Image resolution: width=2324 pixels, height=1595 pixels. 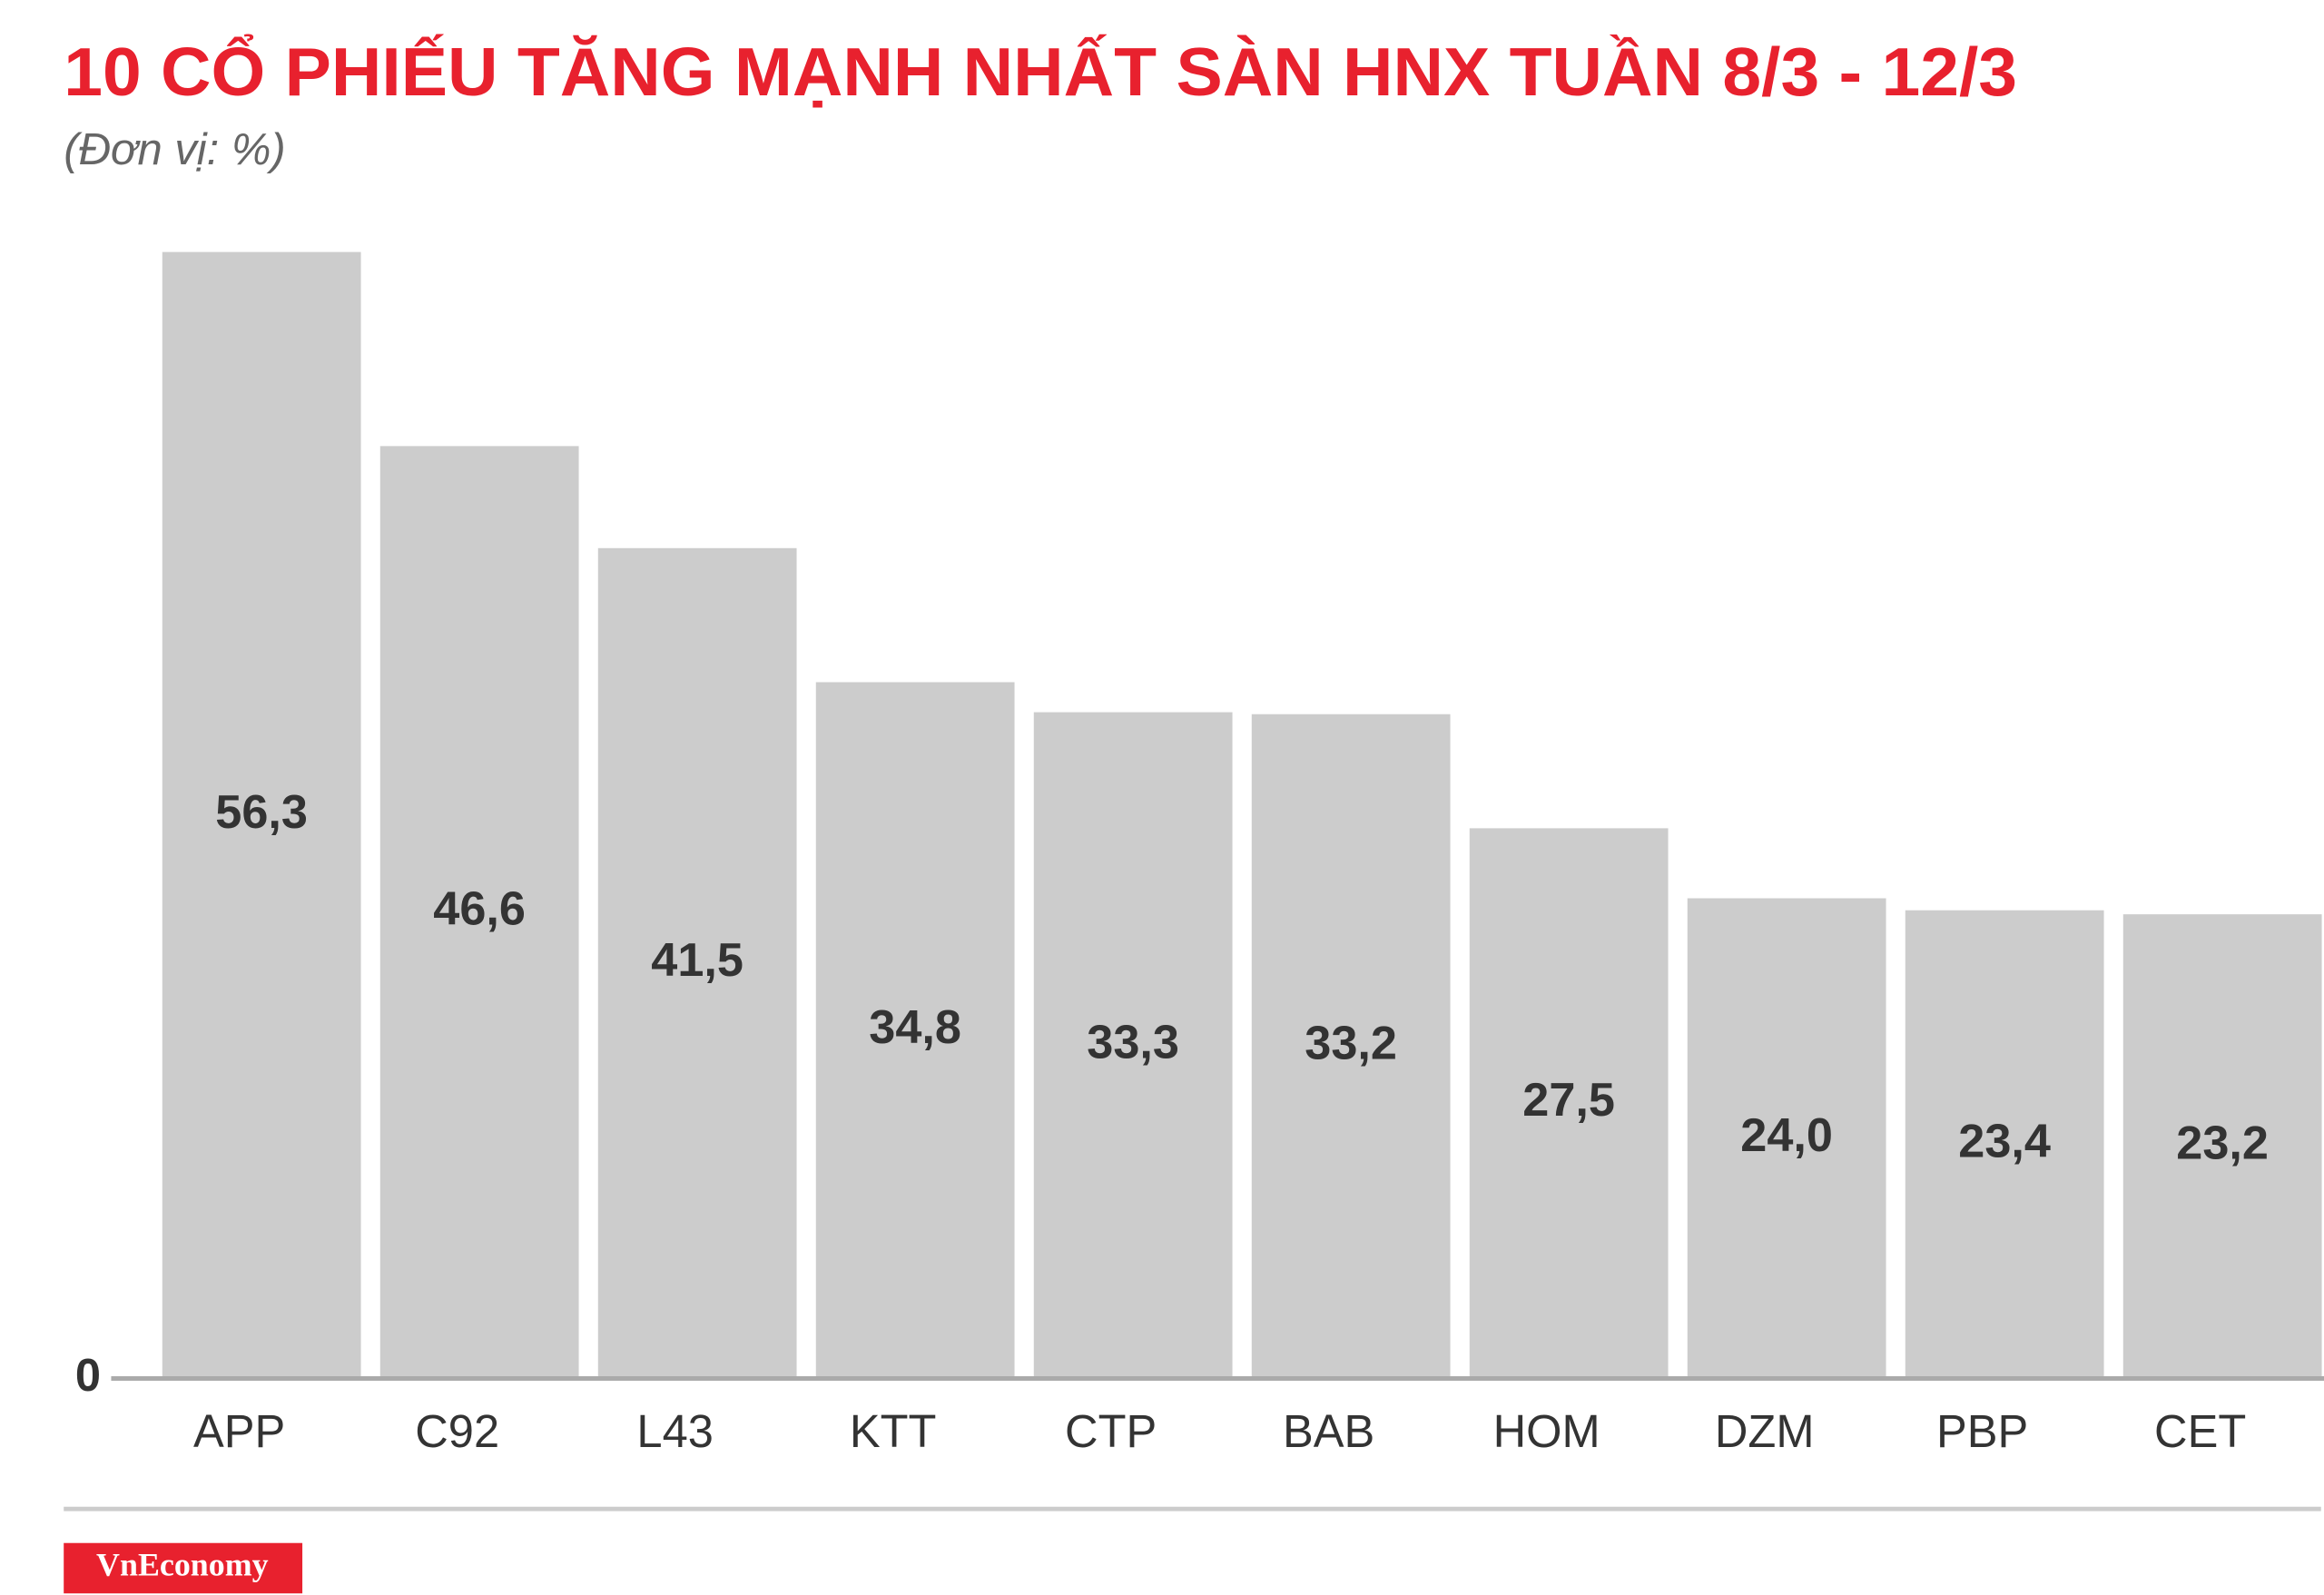 What do you see at coordinates (1133, 1042) in the screenshot?
I see `value-label: 33,3` at bounding box center [1133, 1042].